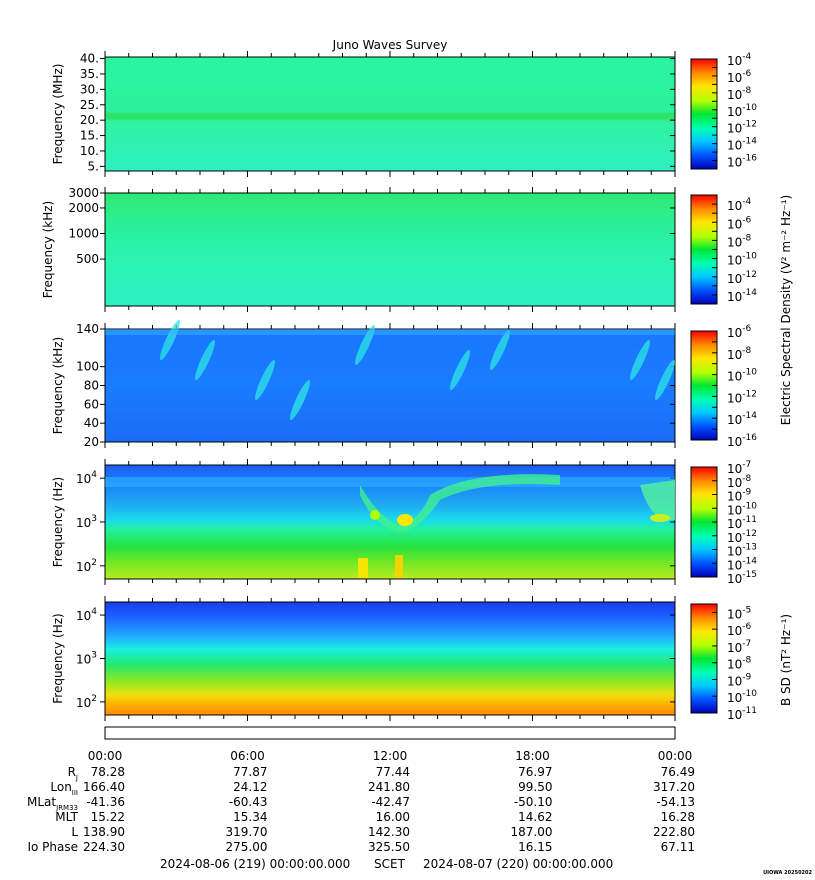 Image resolution: width=815 pixels, height=880 pixels. Describe the element at coordinates (393, 817) in the screenshot. I see `ephemeris-value: 16.00` at that location.